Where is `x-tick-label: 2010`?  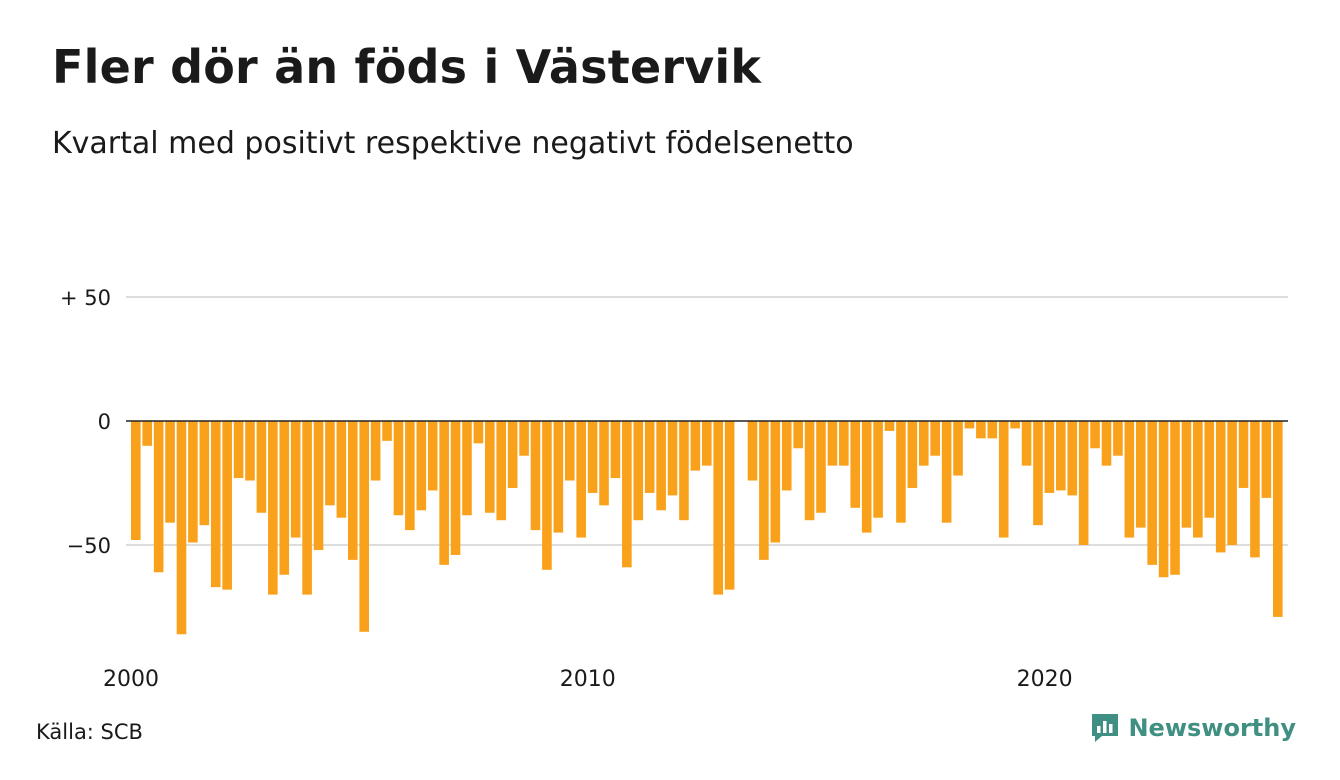 x-tick-label: 2010 is located at coordinates (588, 679).